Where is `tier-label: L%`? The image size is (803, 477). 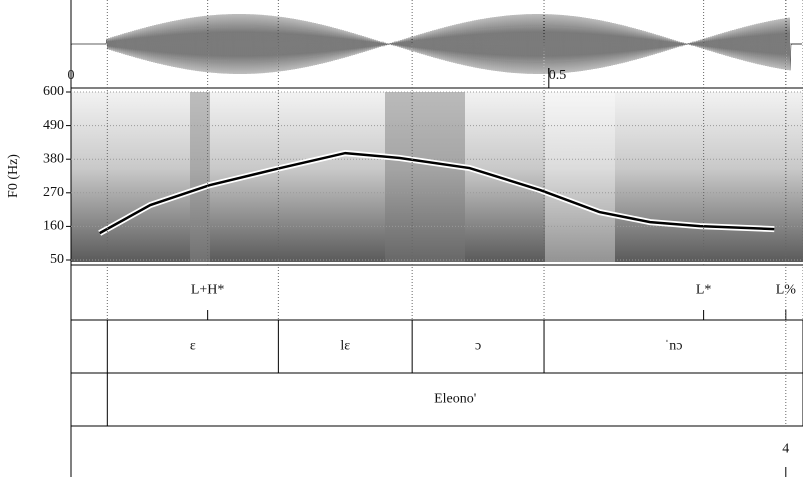 tier-label: L% is located at coordinates (786, 290).